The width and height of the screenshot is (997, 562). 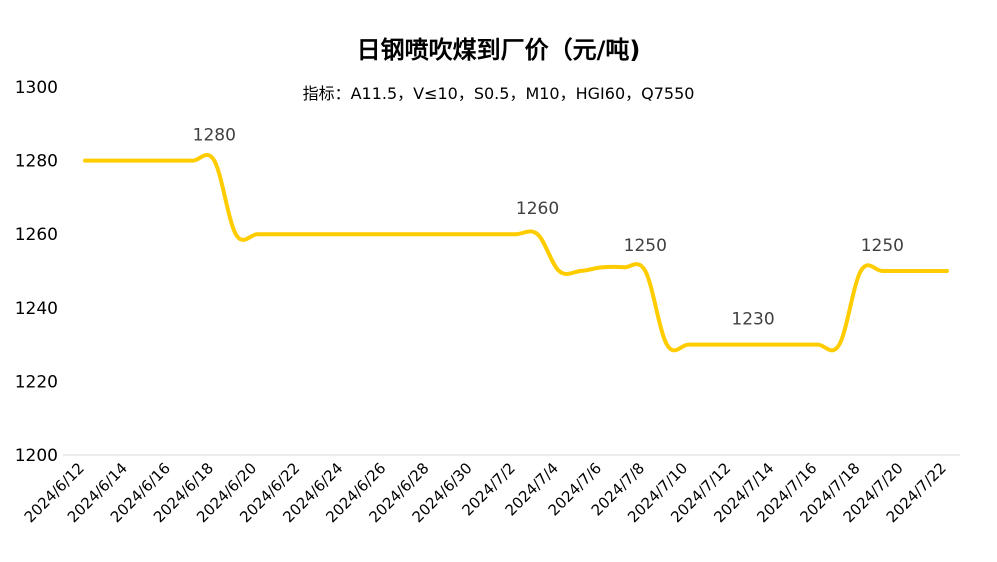 I want to click on y-tick-label: 1260, so click(x=36, y=235).